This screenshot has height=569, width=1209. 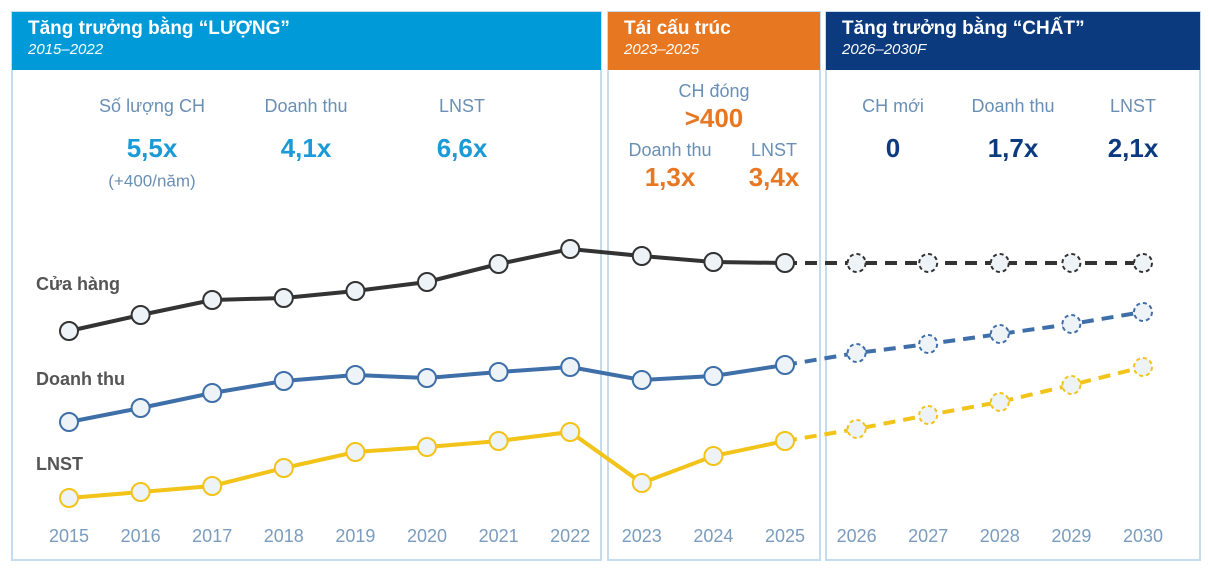 What do you see at coordinates (1013, 148) in the screenshot?
I see `metric-value: 1,7x` at bounding box center [1013, 148].